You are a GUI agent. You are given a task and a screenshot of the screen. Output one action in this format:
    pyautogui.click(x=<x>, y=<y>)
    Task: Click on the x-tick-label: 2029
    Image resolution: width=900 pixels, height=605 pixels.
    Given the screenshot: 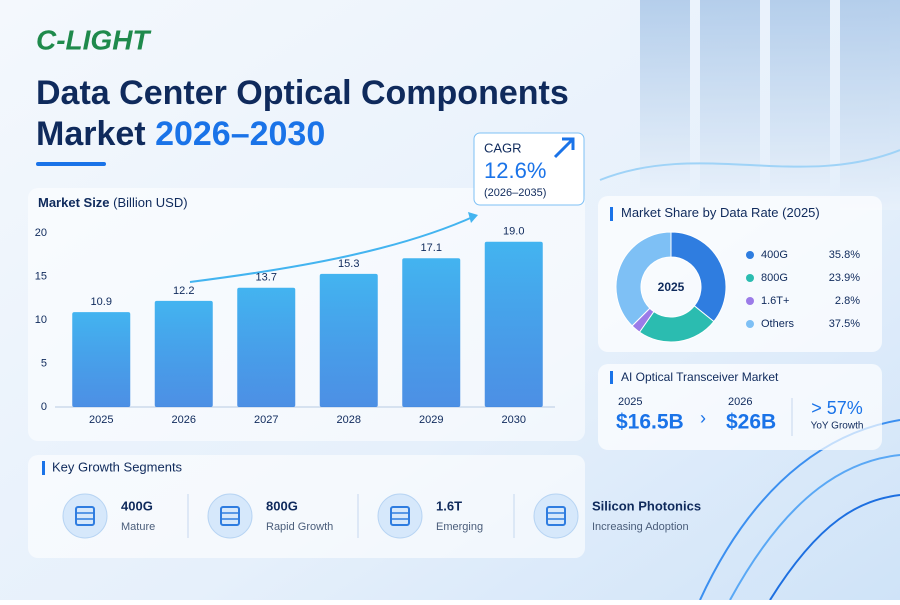 What is the action you would take?
    pyautogui.click(x=431, y=420)
    